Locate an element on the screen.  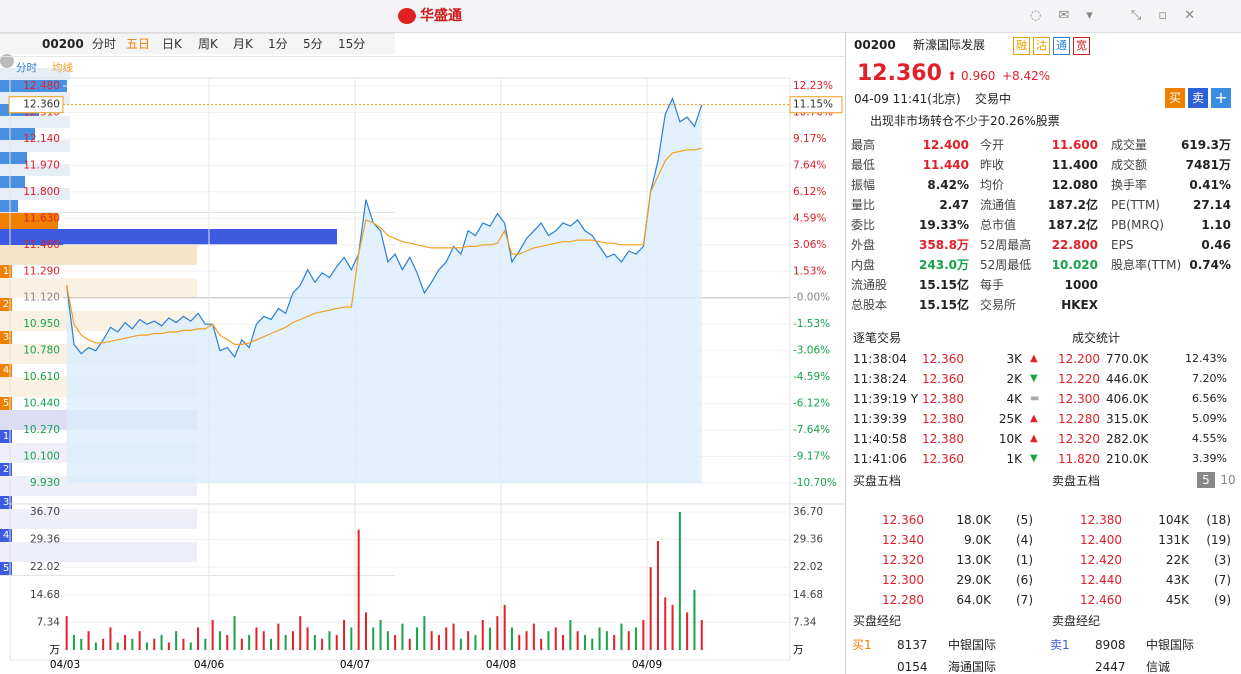
x-tick-label: 04/08 is located at coordinates (501, 665).